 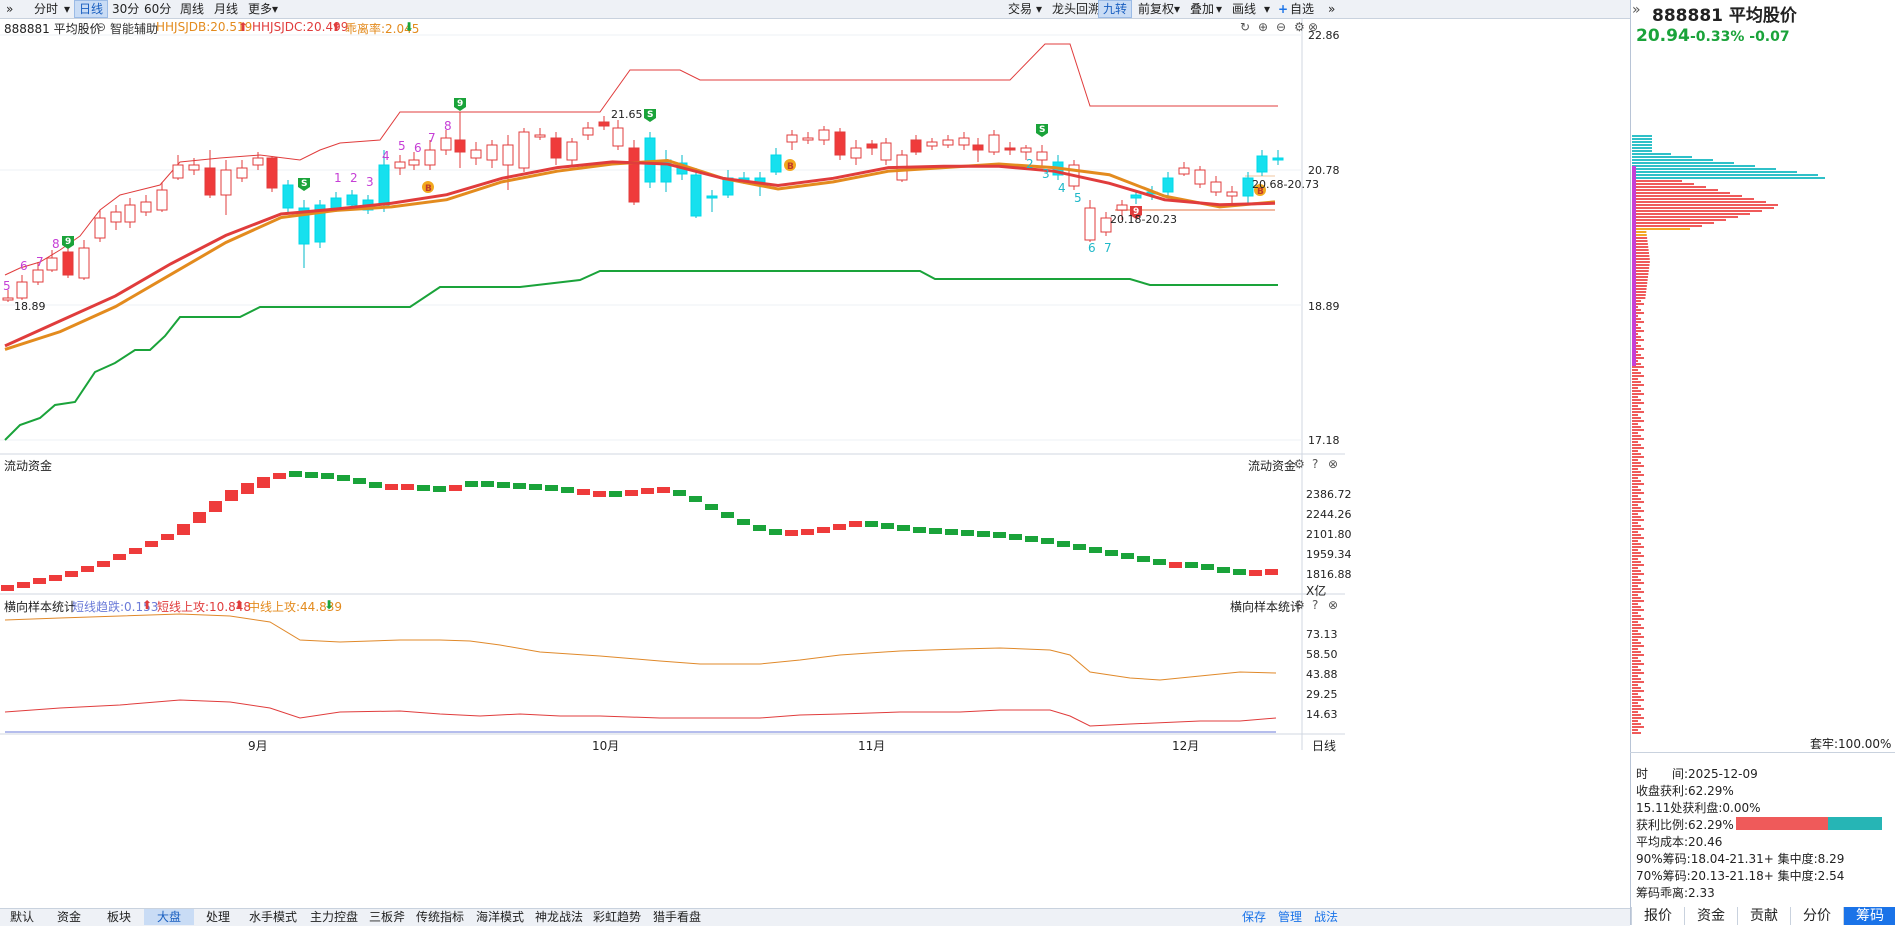 I want to click on strategy-button: 战法, so click(x=1325, y=917).